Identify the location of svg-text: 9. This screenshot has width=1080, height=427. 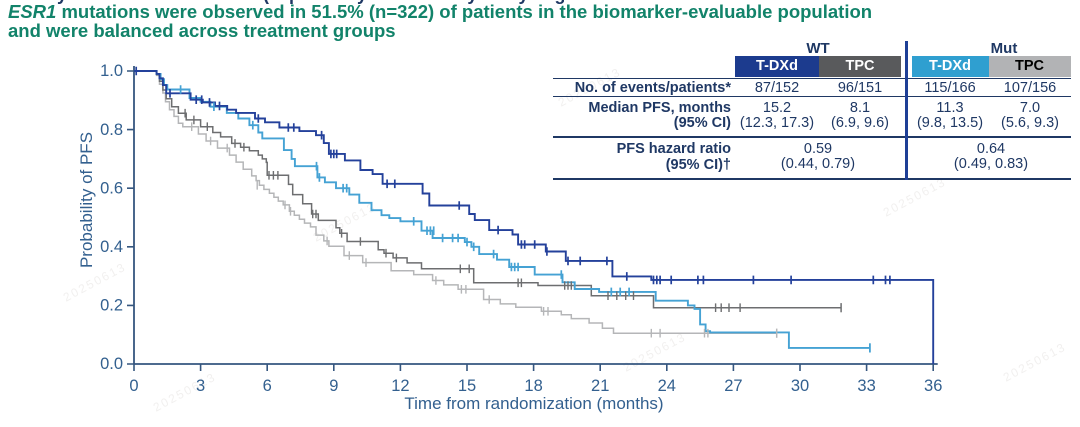
(333, 386).